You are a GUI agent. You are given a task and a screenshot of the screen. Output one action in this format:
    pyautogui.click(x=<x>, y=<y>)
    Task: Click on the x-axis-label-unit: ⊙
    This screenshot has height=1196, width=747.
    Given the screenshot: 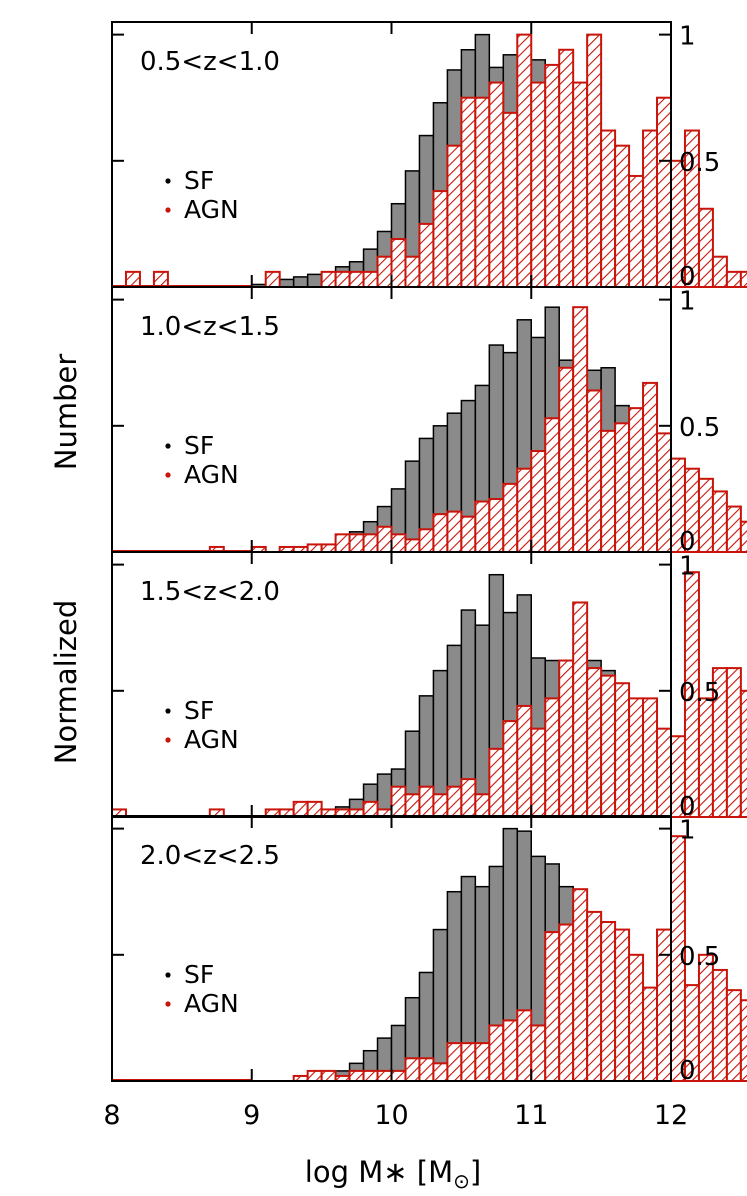 What is the action you would take?
    pyautogui.click(x=461, y=1181)
    